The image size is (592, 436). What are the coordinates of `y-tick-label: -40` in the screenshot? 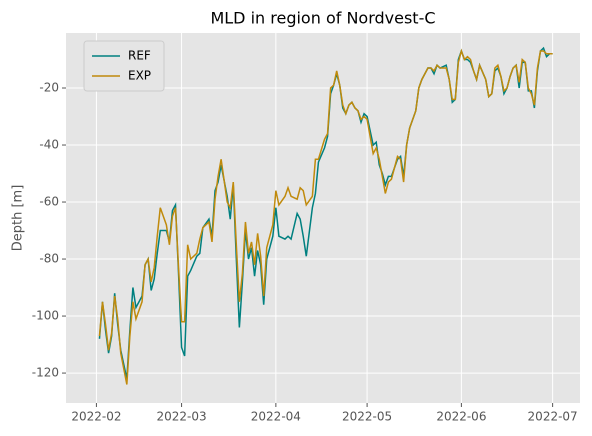 It's located at (49, 145).